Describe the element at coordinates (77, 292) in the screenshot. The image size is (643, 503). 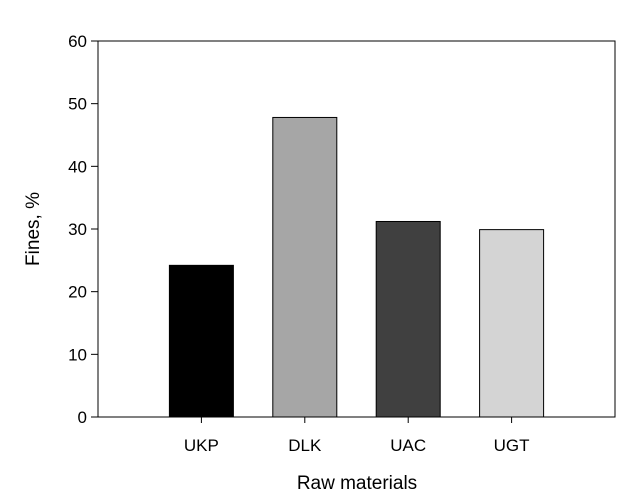
I see `y-tick-label: 20` at that location.